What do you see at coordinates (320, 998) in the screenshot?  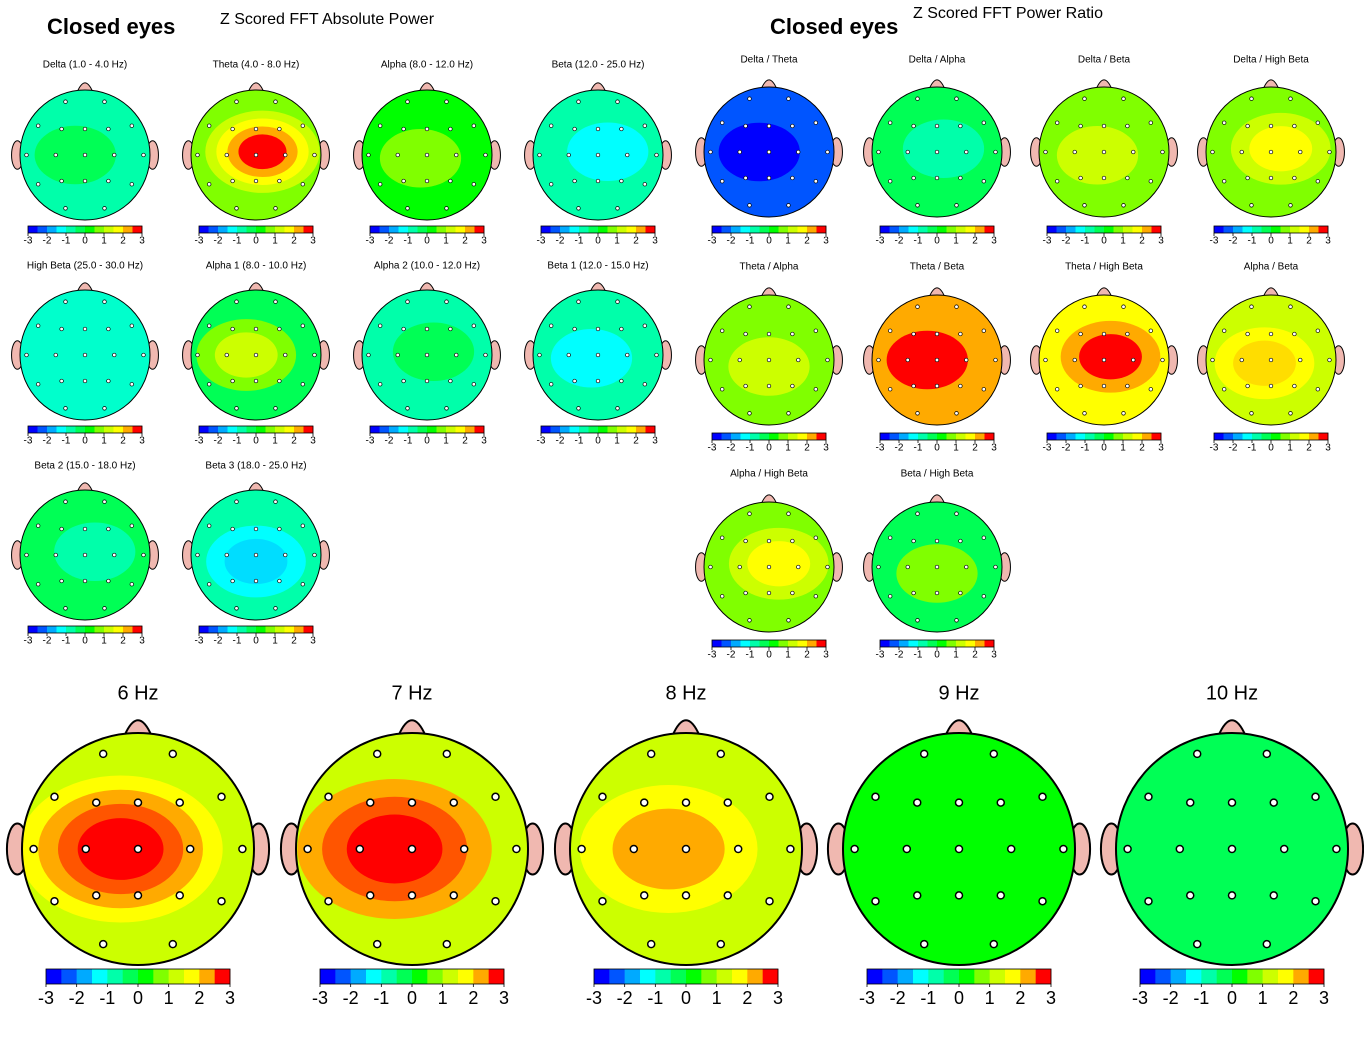 I see `scale-tick-label: -3` at bounding box center [320, 998].